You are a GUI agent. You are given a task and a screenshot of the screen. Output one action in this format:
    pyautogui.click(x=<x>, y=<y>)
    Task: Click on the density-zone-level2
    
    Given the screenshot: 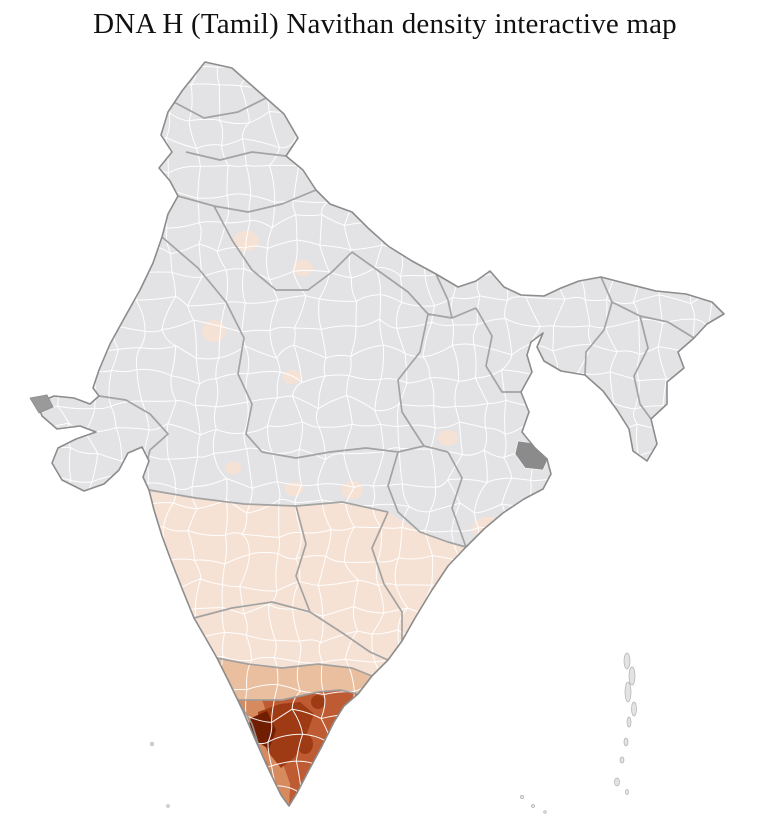 What is the action you would take?
    pyautogui.click(x=294, y=679)
    